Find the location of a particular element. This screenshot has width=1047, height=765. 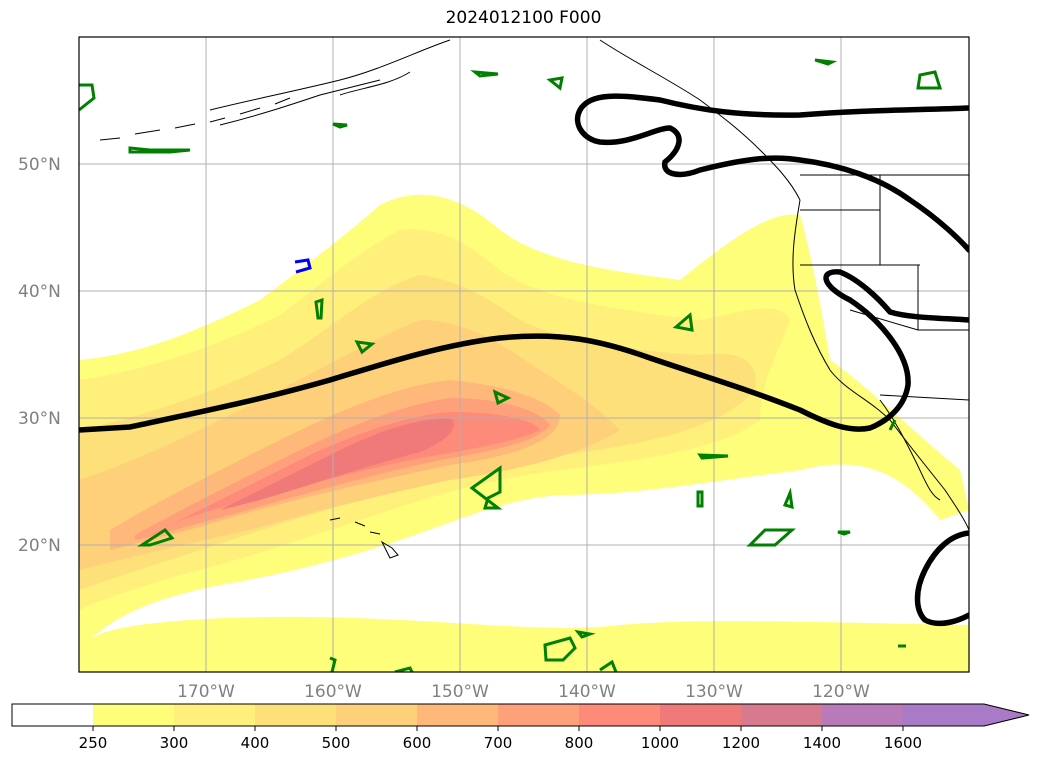

colorbar-tick-label: 300 is located at coordinates (174, 743).